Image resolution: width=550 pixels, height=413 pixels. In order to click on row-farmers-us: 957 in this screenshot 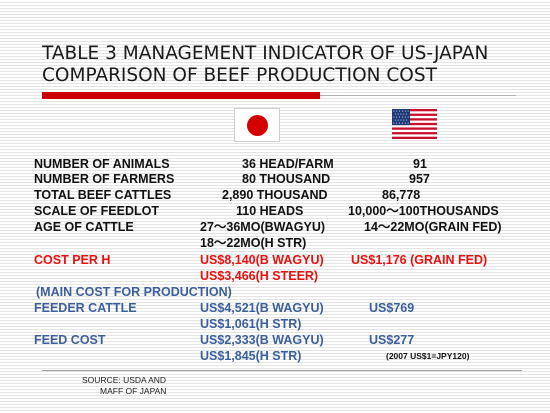, I will do `click(419, 179)`.